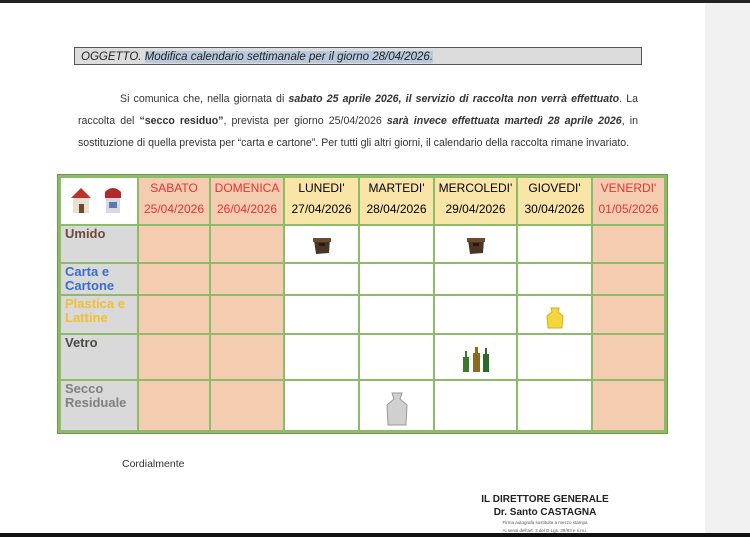  What do you see at coordinates (321, 200) in the screenshot?
I see `day-header: LUNEDI' 27/04/2026` at bounding box center [321, 200].